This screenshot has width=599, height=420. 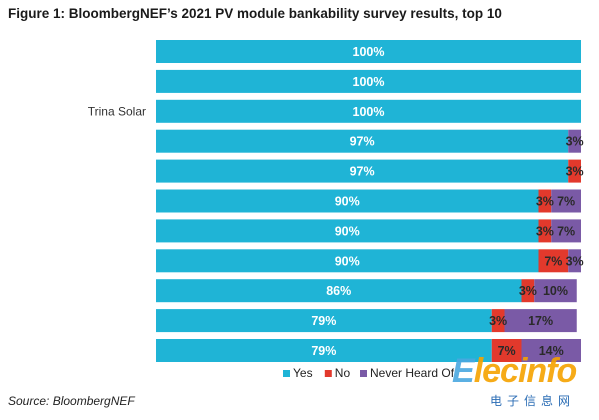 I want to click on data-label: 14%, so click(x=551, y=351).